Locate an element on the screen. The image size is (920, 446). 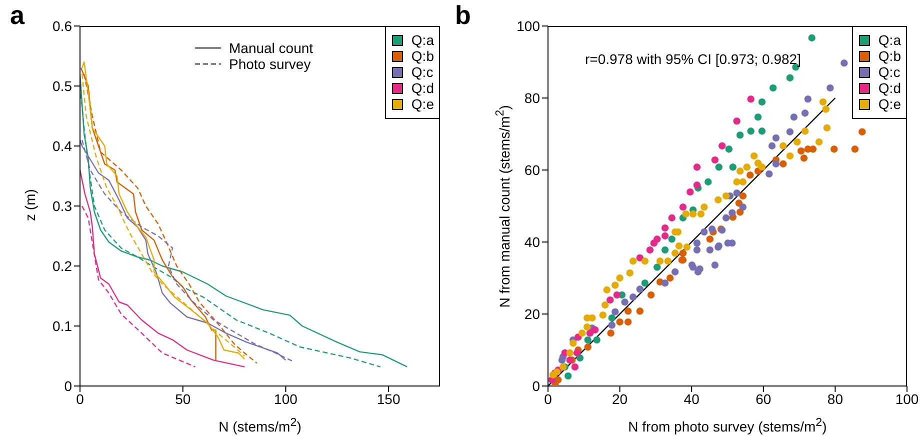
y-tick-label: 20 is located at coordinates (532, 314).